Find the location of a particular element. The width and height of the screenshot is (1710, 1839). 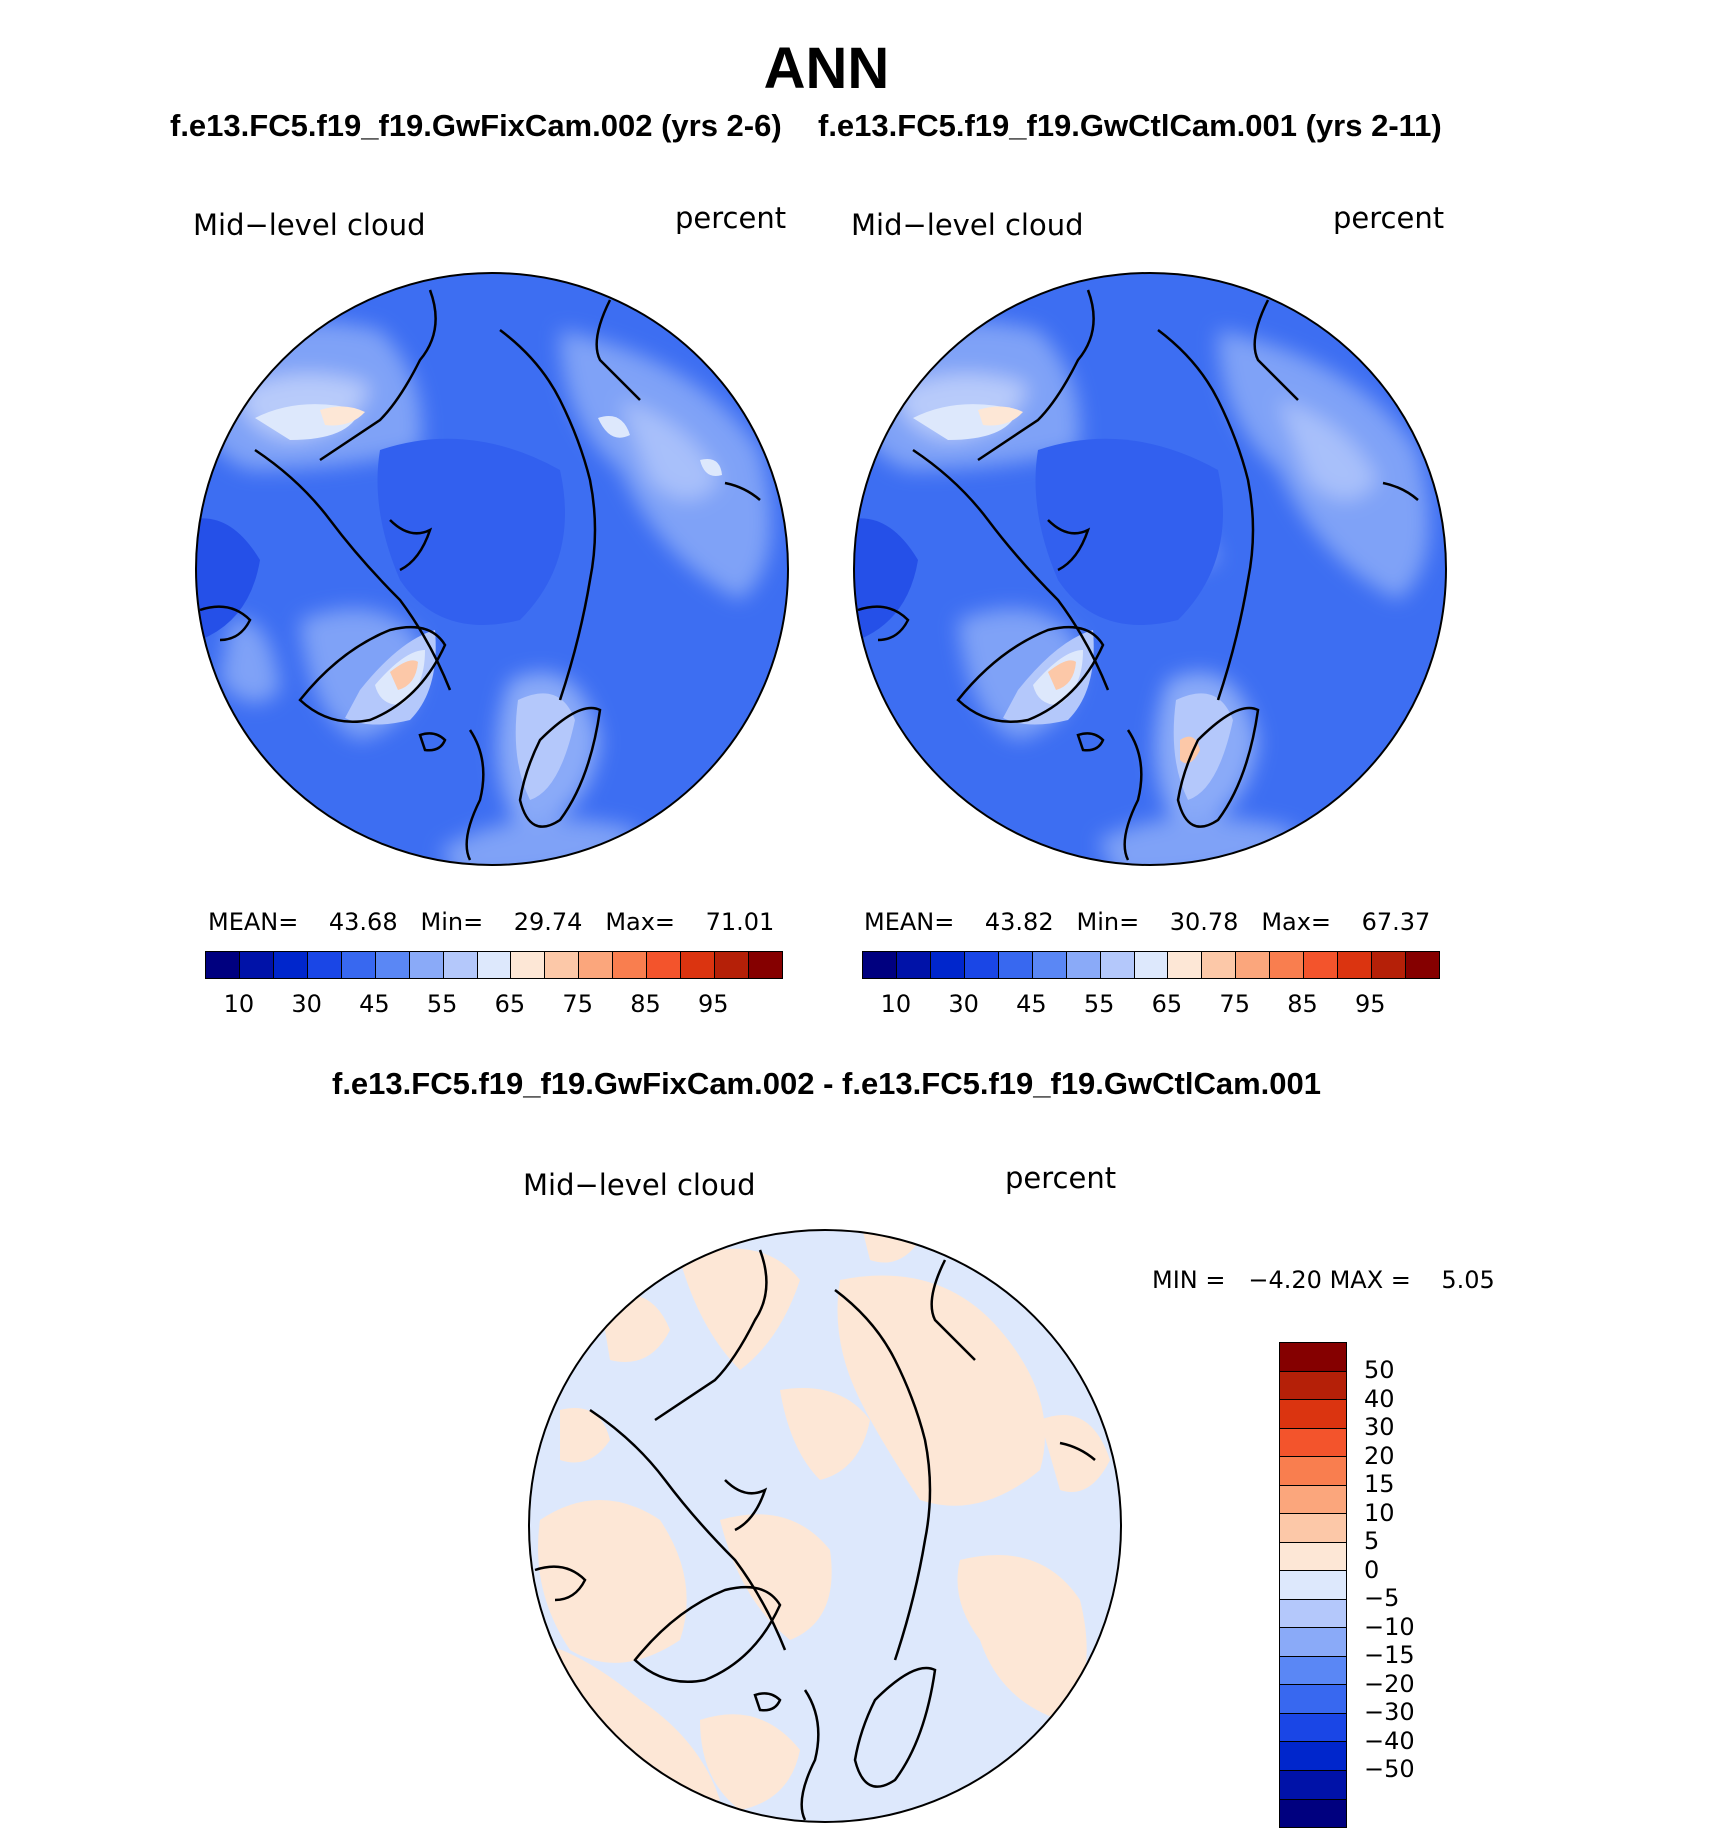

diff-colorbar-tick-label: 10 is located at coordinates (1379, 1512).